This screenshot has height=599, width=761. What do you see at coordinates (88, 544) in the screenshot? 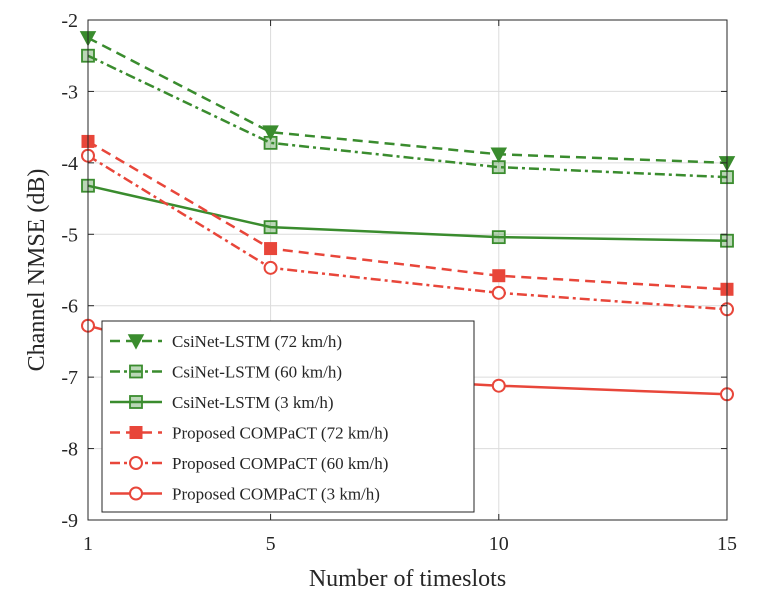
I see `x-tick-label: 1` at bounding box center [88, 544].